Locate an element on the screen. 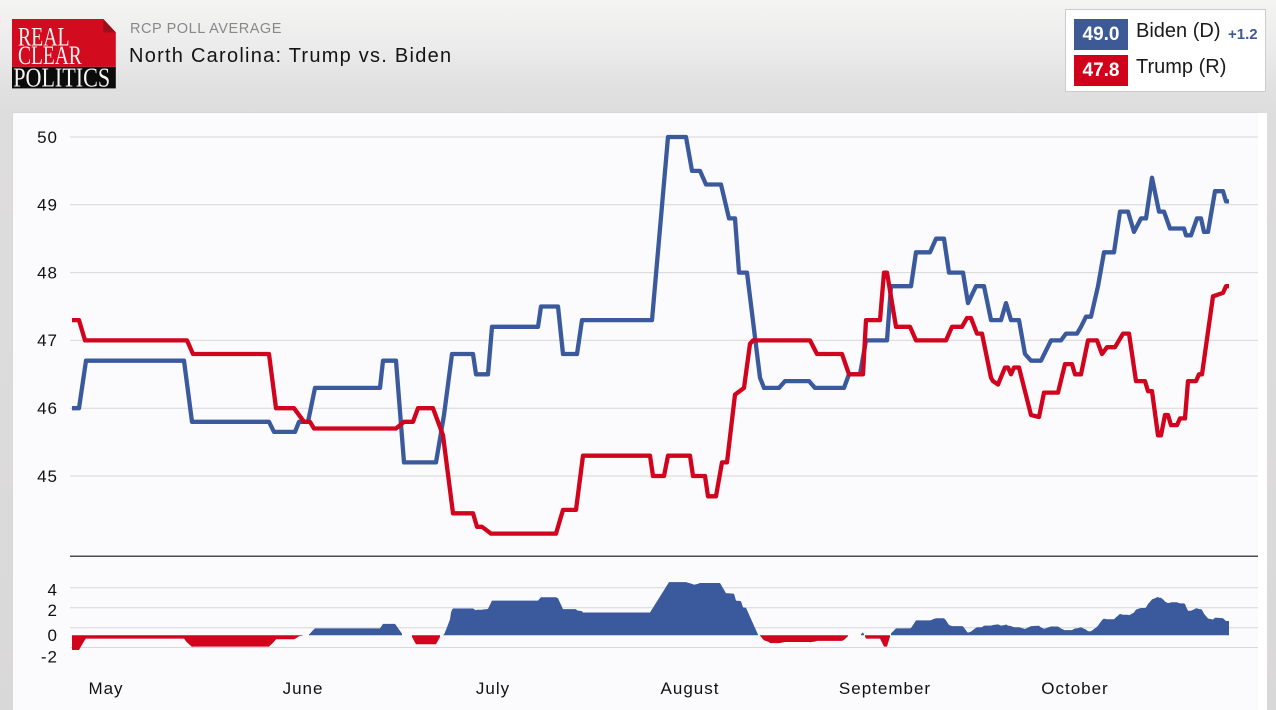 Image resolution: width=1276 pixels, height=710 pixels. svg-text: 49 is located at coordinates (47, 205).